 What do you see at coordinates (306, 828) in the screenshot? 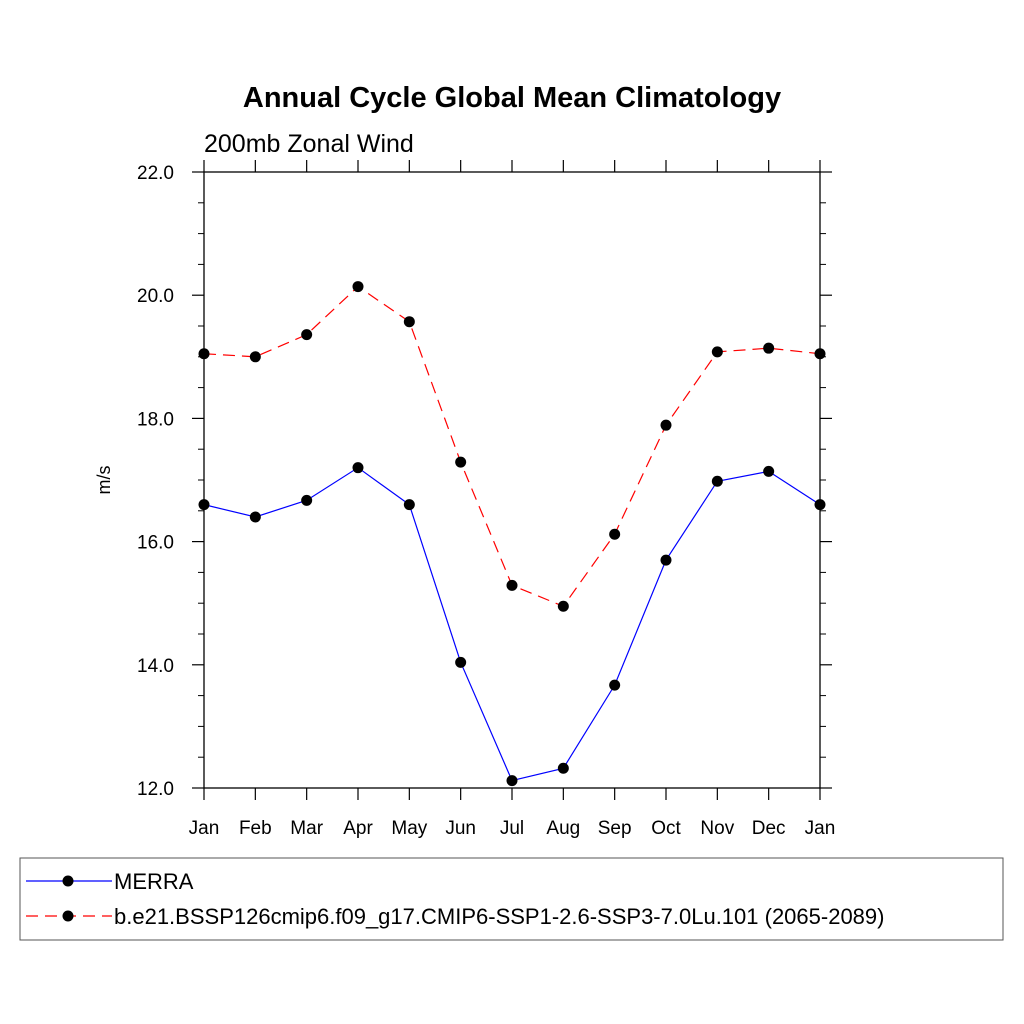
I see `x-tick-label: Mar` at bounding box center [306, 828].